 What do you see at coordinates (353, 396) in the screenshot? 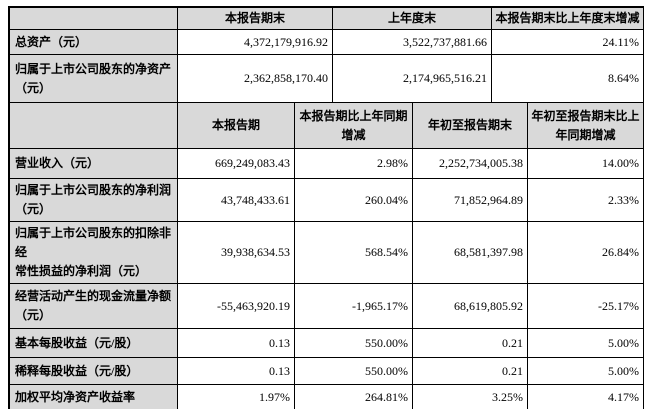
I see `value-cell: 264.81%` at bounding box center [353, 396].